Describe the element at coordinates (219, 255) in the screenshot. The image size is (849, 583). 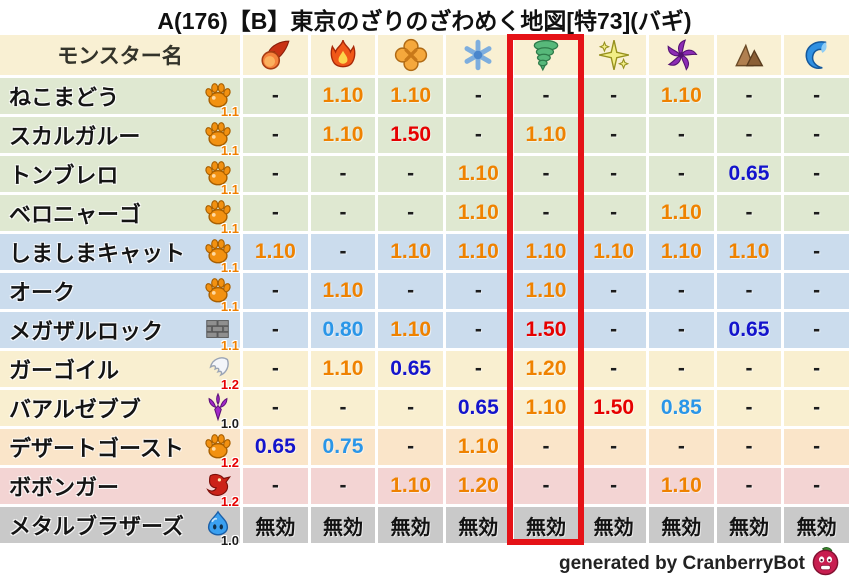
I see `family-icon-wrap: 1.1` at that location.